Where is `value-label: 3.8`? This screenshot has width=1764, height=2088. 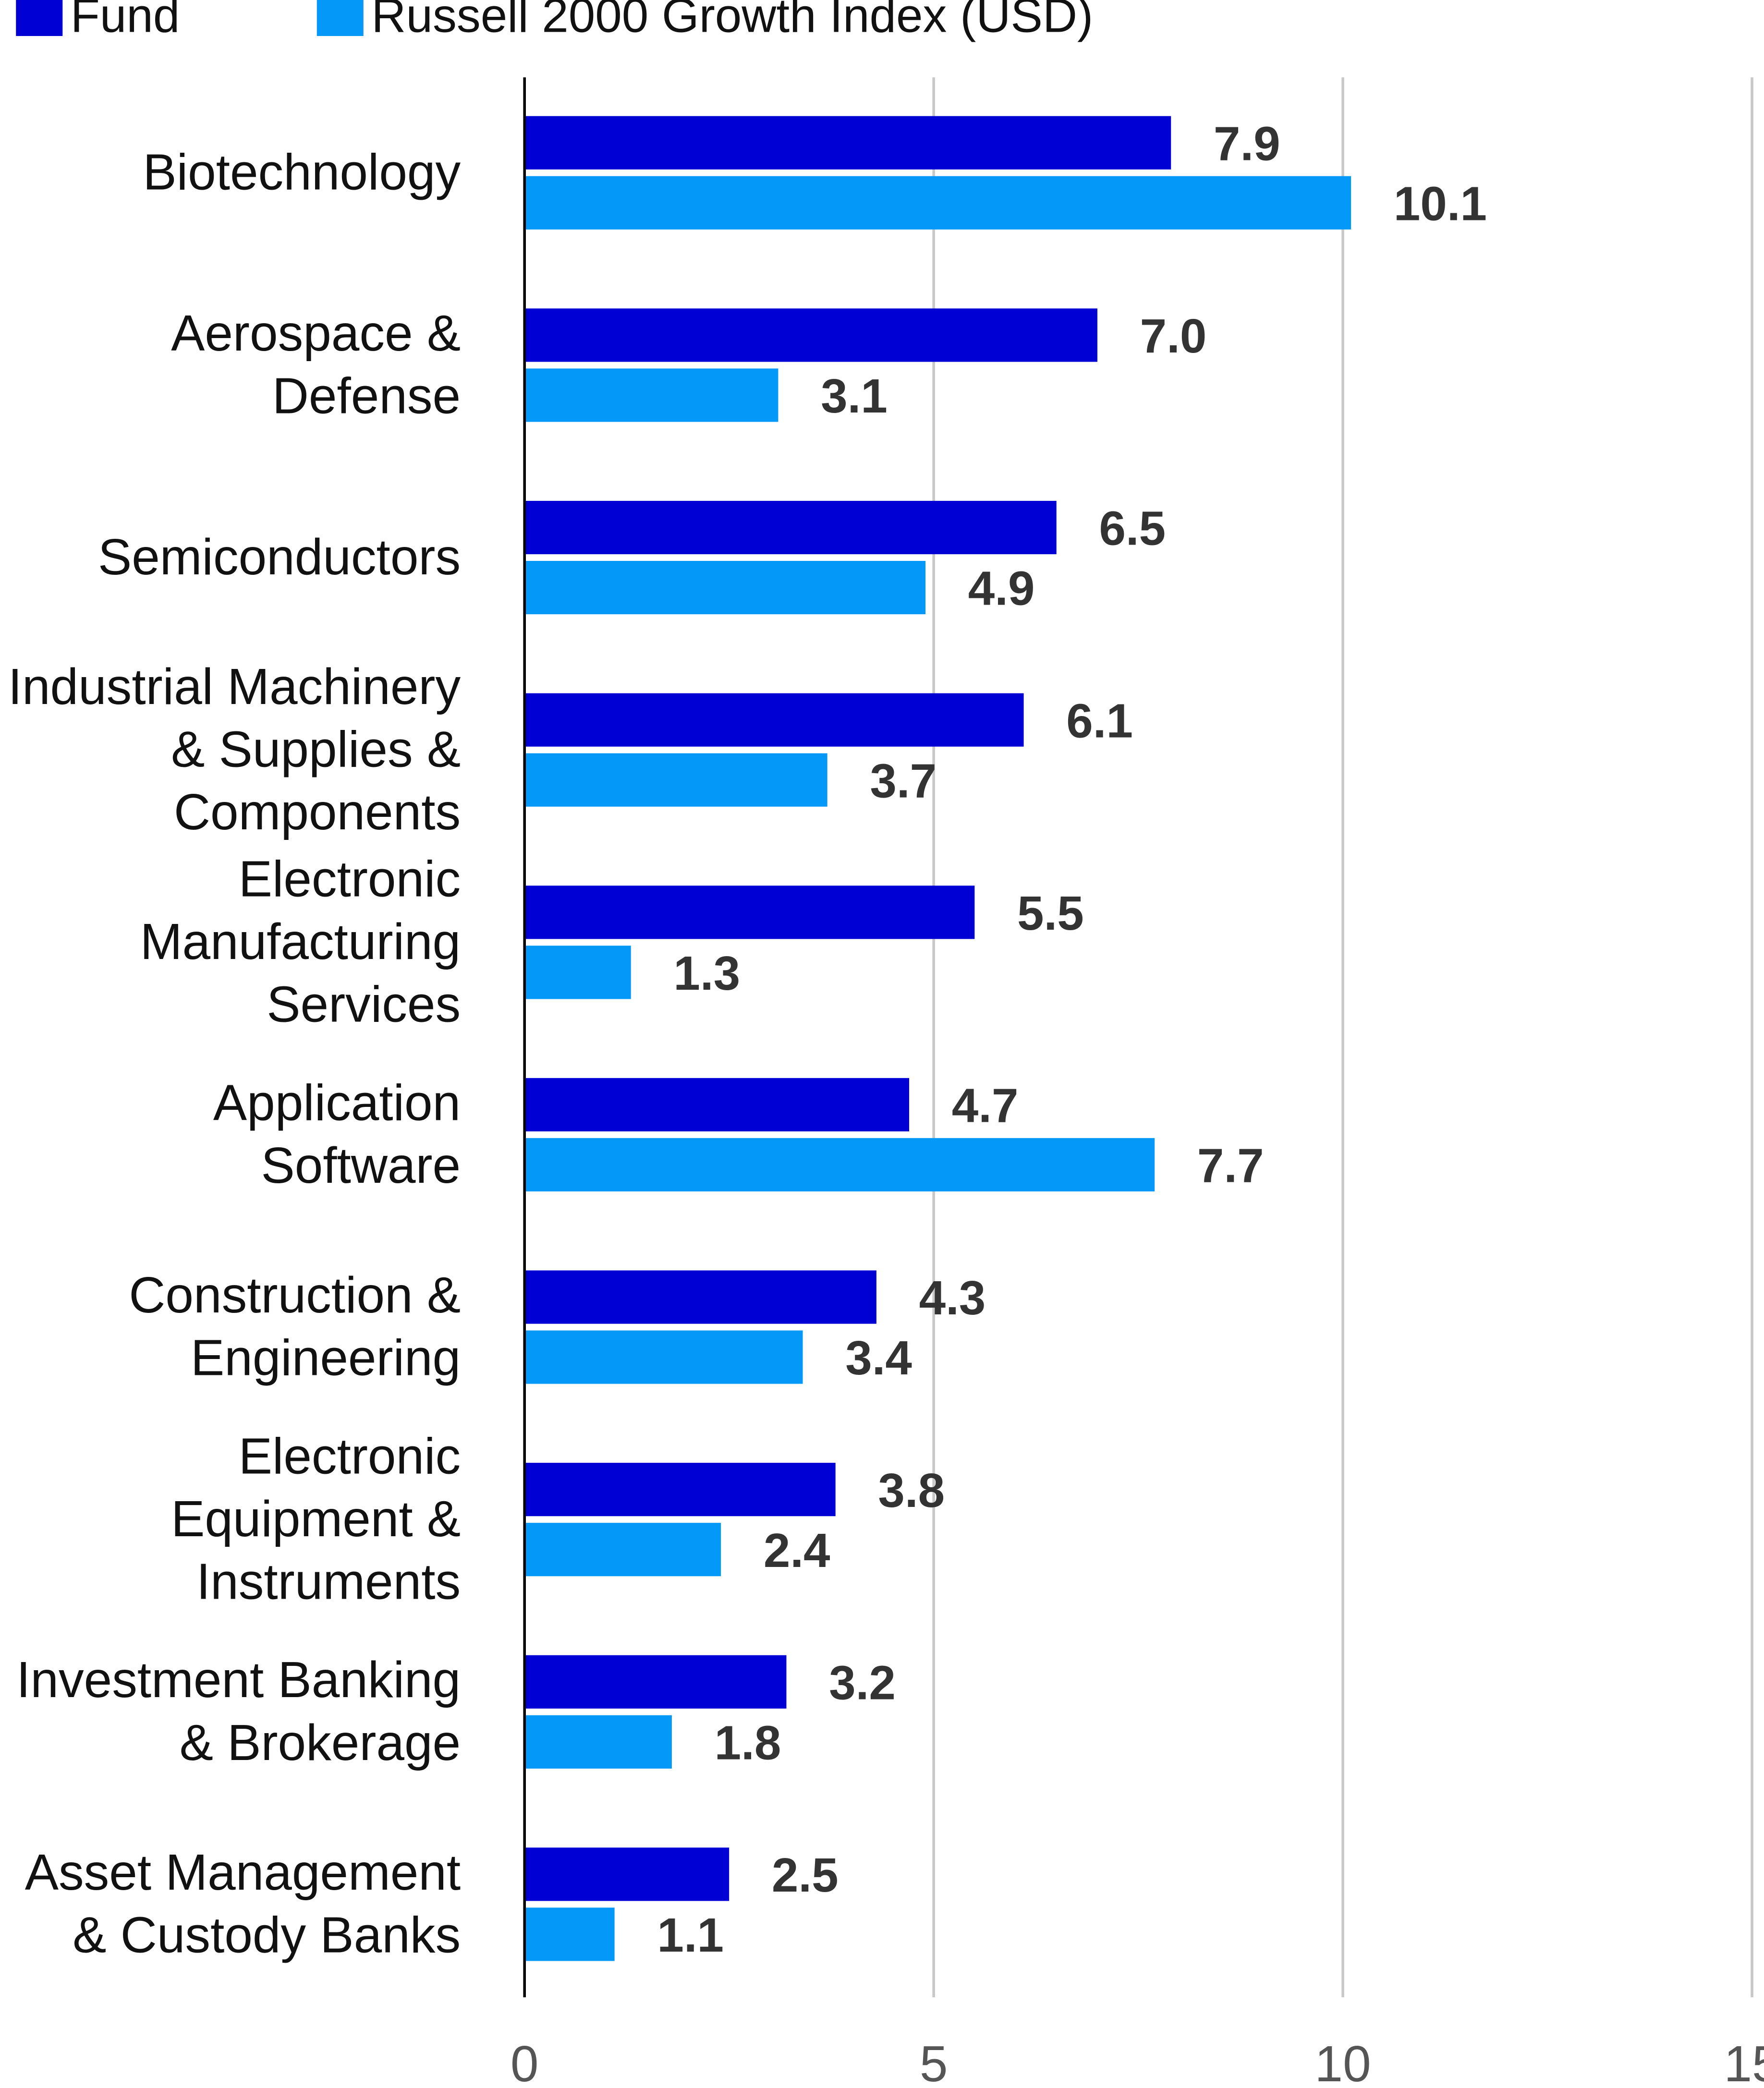
value-label: 3.8 is located at coordinates (911, 1490).